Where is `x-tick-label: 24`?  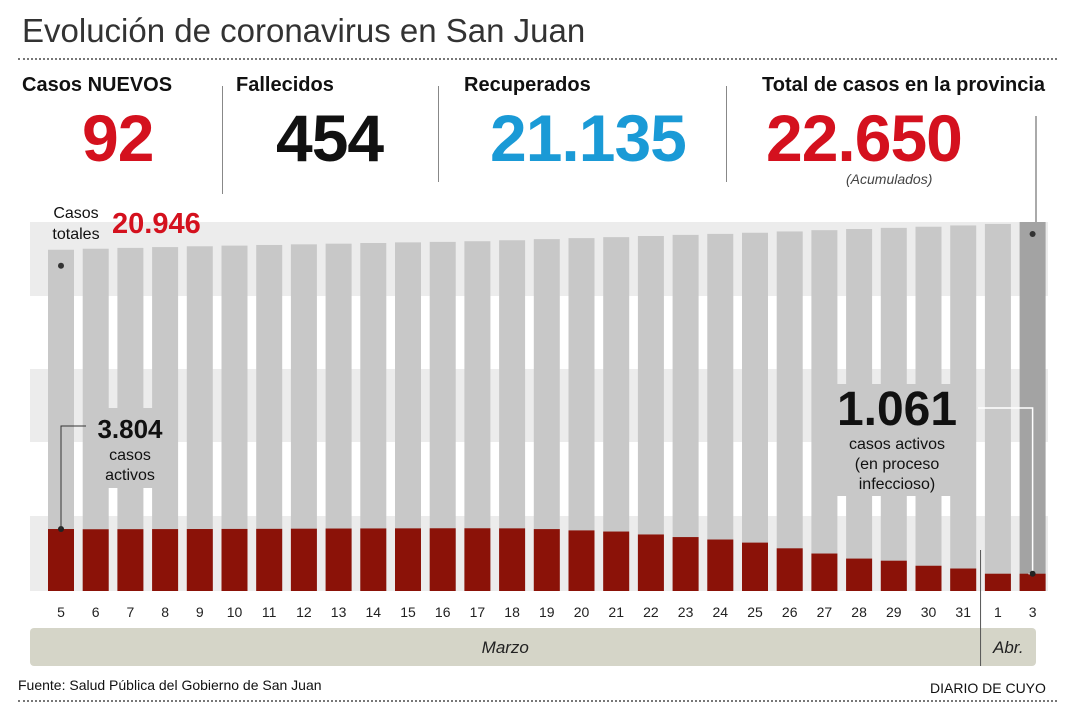
x-tick-label: 24 is located at coordinates (721, 612).